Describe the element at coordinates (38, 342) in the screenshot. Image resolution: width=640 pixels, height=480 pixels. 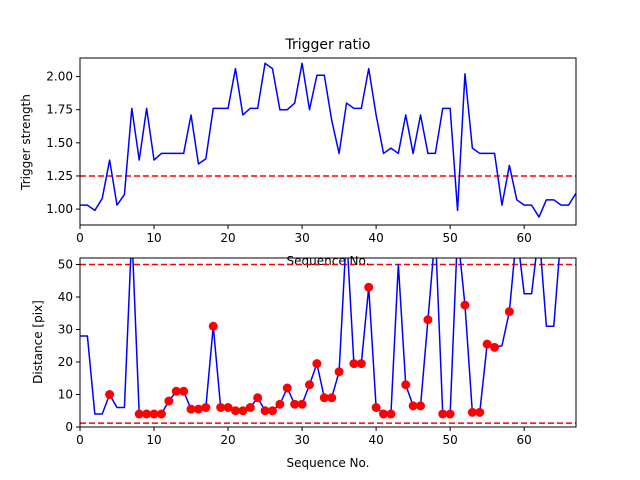
I see `y-axis-label-bottom: Distance [pix]` at that location.